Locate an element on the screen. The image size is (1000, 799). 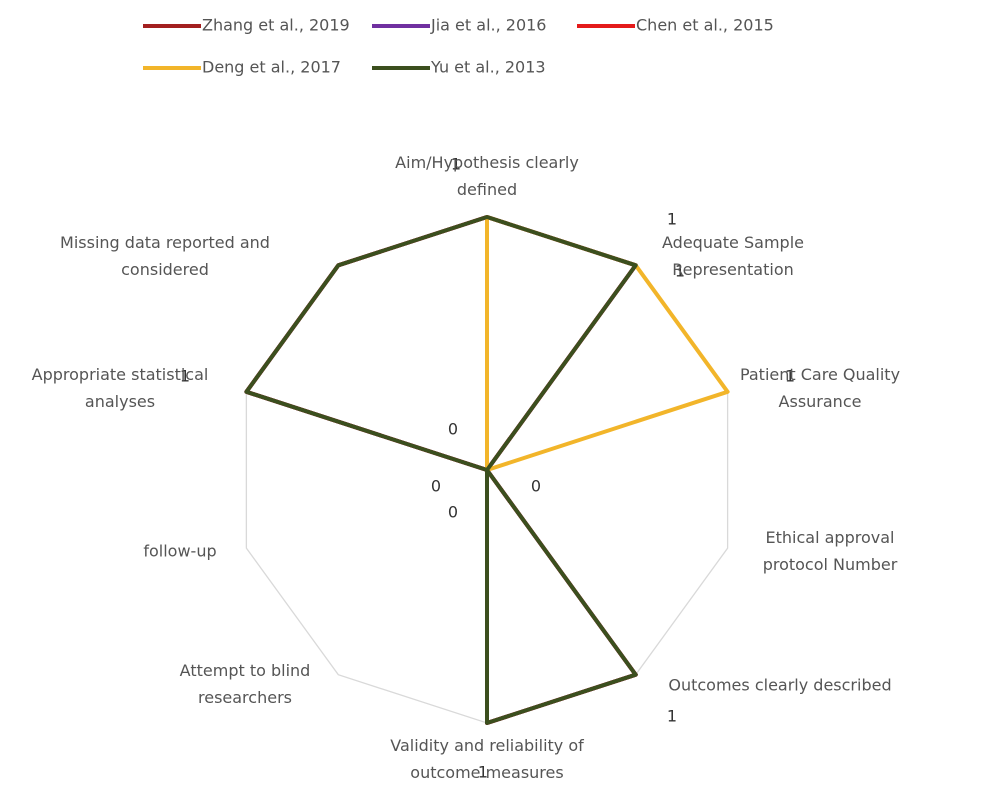
category-label: Patient Care Quality Assurance is located at coordinates (820, 388).